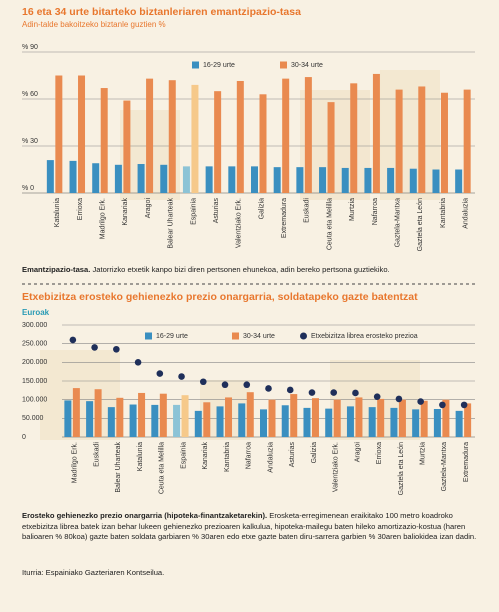 Image resolution: width=499 pixels, height=612 pixels. Describe the element at coordinates (307, 65) in the screenshot. I see `legend-label: 30-34 urte` at that location.